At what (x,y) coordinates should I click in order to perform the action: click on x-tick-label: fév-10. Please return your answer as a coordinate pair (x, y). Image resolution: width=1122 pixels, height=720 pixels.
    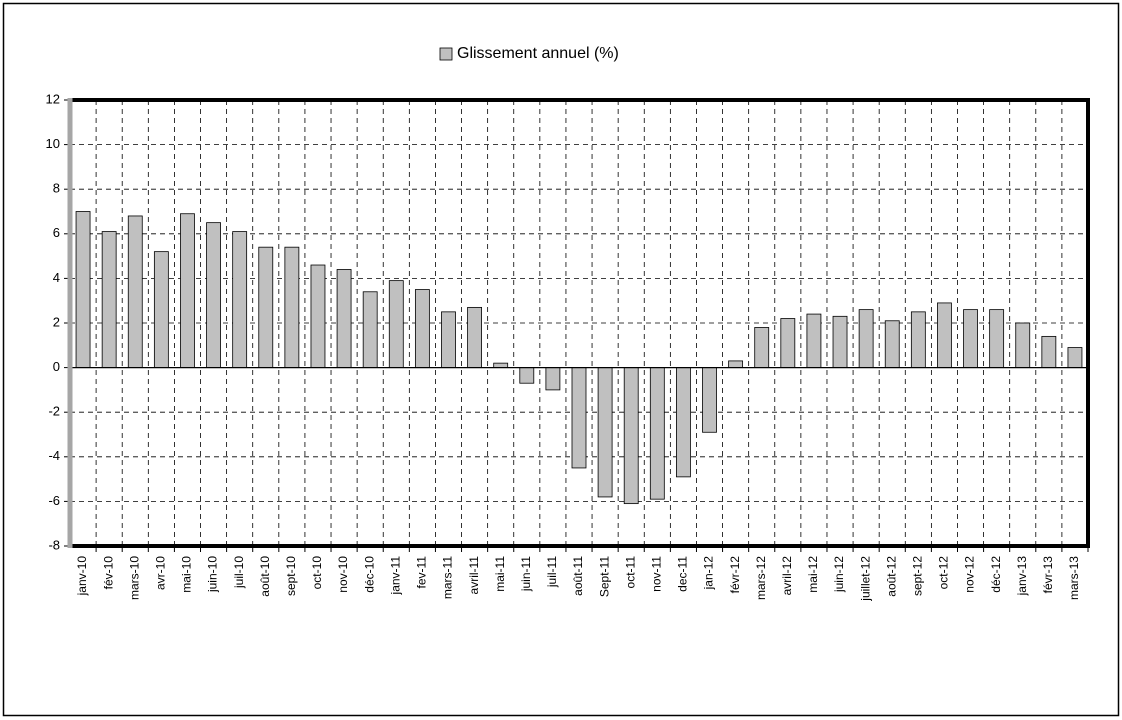
    Looking at the image, I should click on (108, 573).